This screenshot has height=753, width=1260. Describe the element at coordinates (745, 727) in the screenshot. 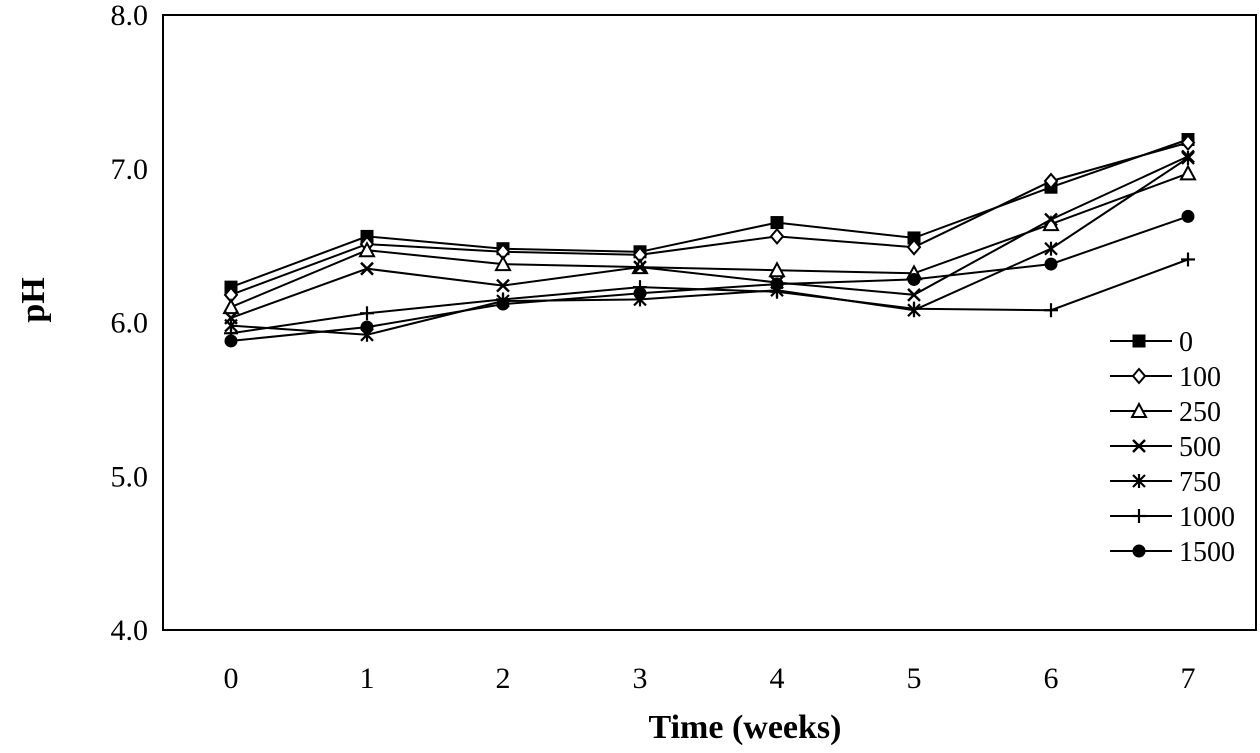

I see `x-axis-title: Time (weeks)` at that location.